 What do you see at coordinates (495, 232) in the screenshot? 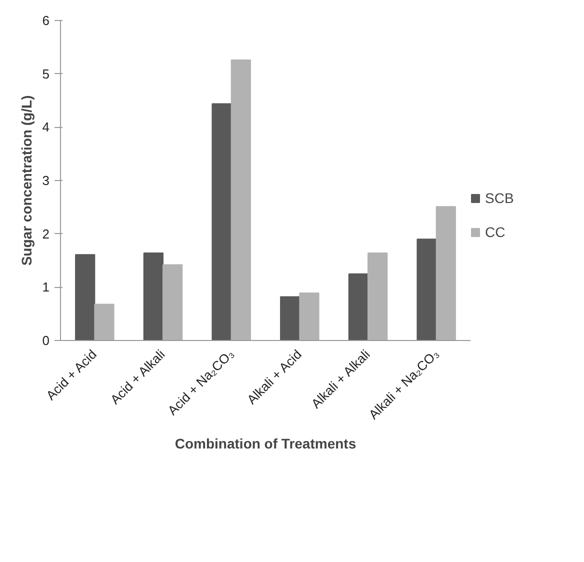
I see `legend-label: CC` at bounding box center [495, 232].